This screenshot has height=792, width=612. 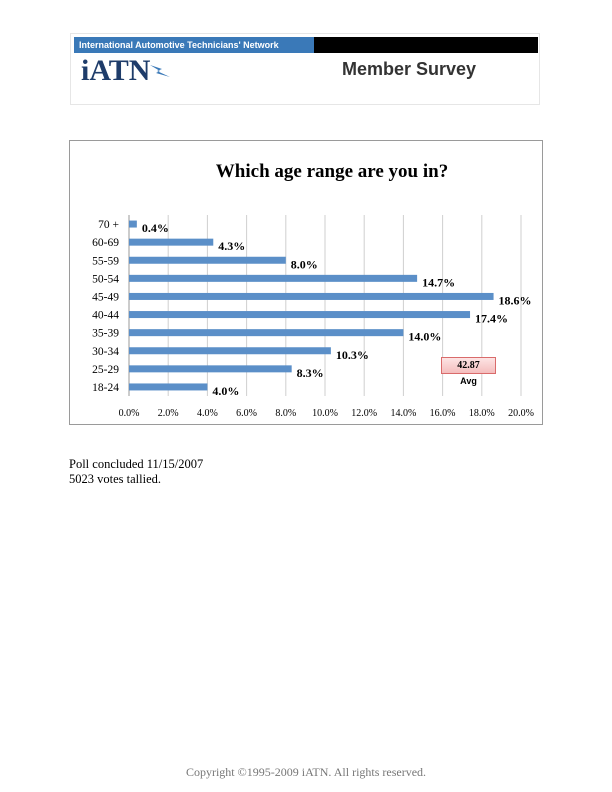 What do you see at coordinates (155, 228) in the screenshot?
I see `data-label: 0.4%` at bounding box center [155, 228].